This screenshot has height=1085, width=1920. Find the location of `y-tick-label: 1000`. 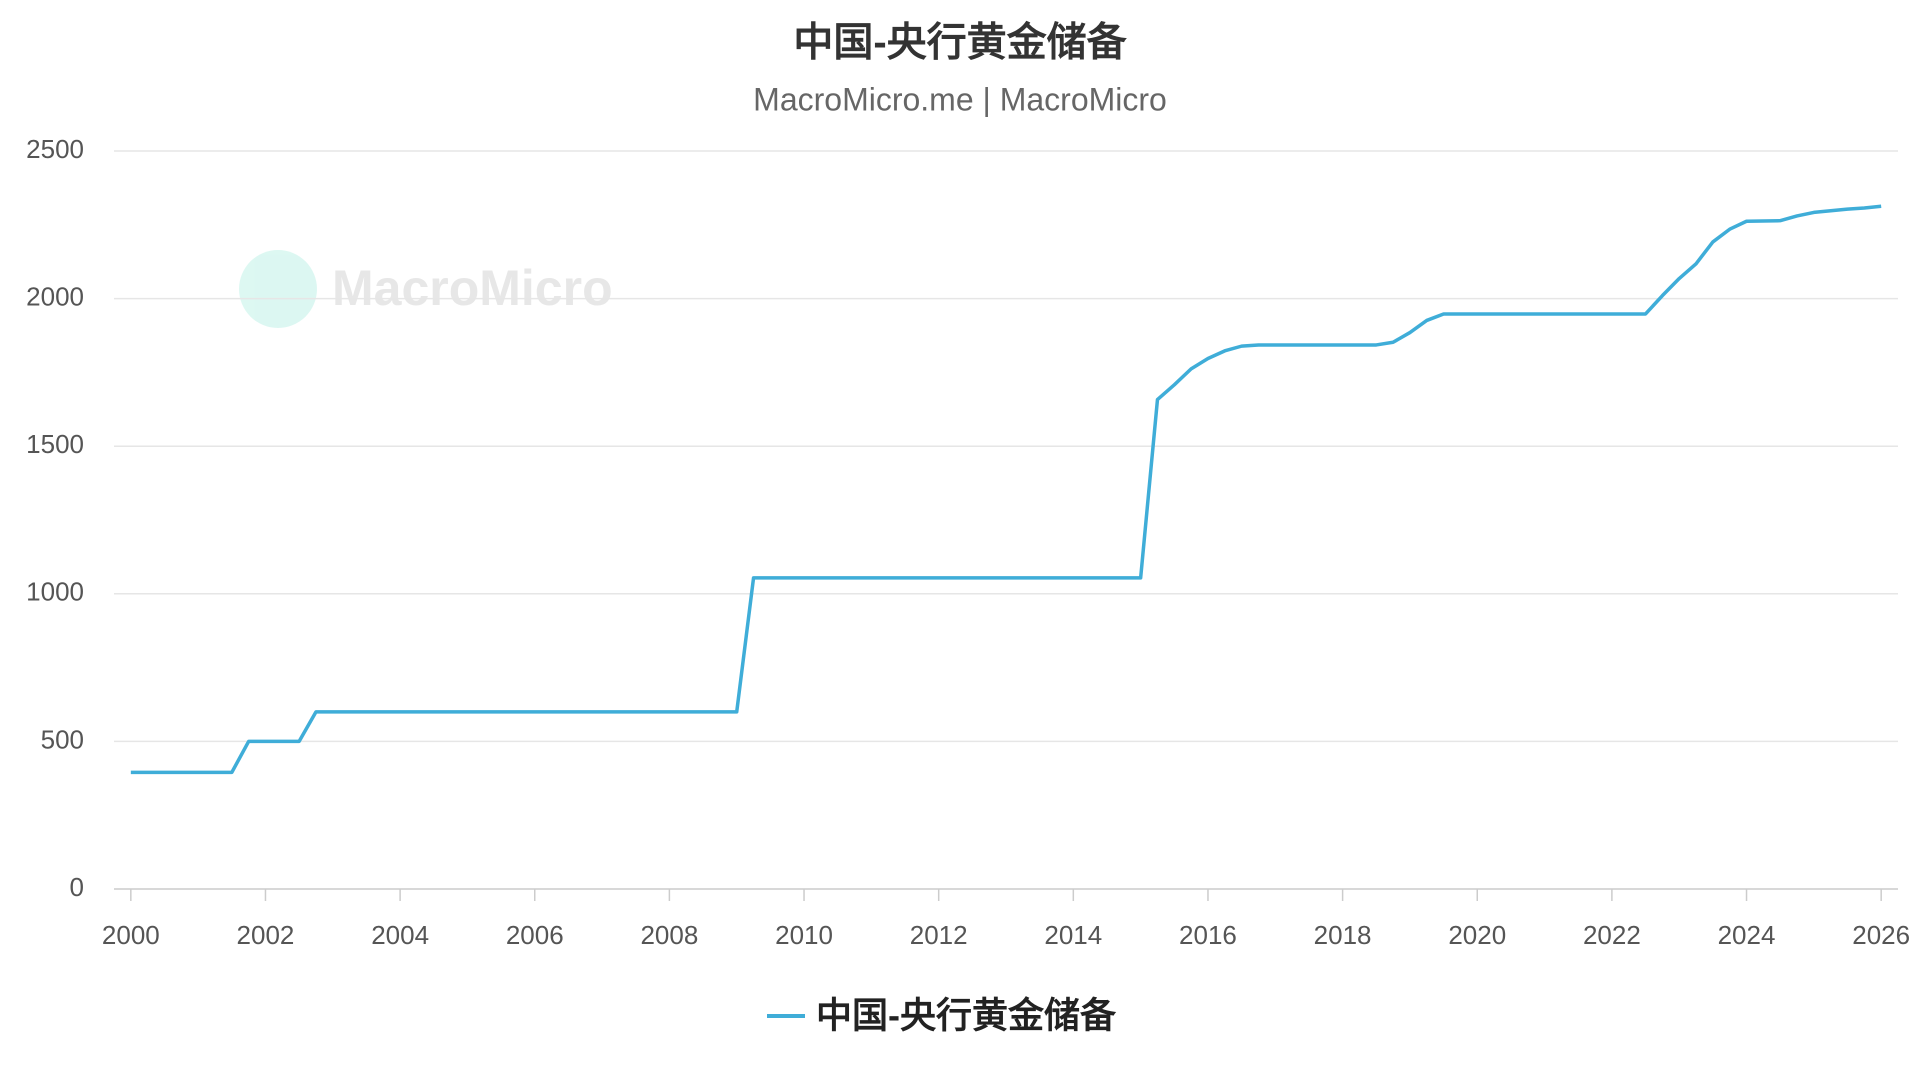

y-tick-label: 1000 is located at coordinates (55, 592).